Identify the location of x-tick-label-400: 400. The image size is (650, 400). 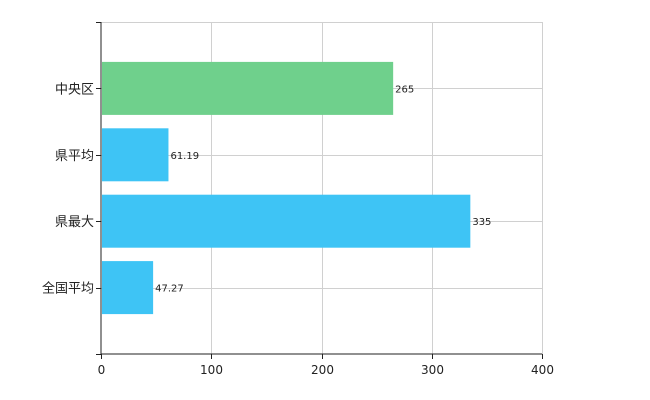
(542, 370).